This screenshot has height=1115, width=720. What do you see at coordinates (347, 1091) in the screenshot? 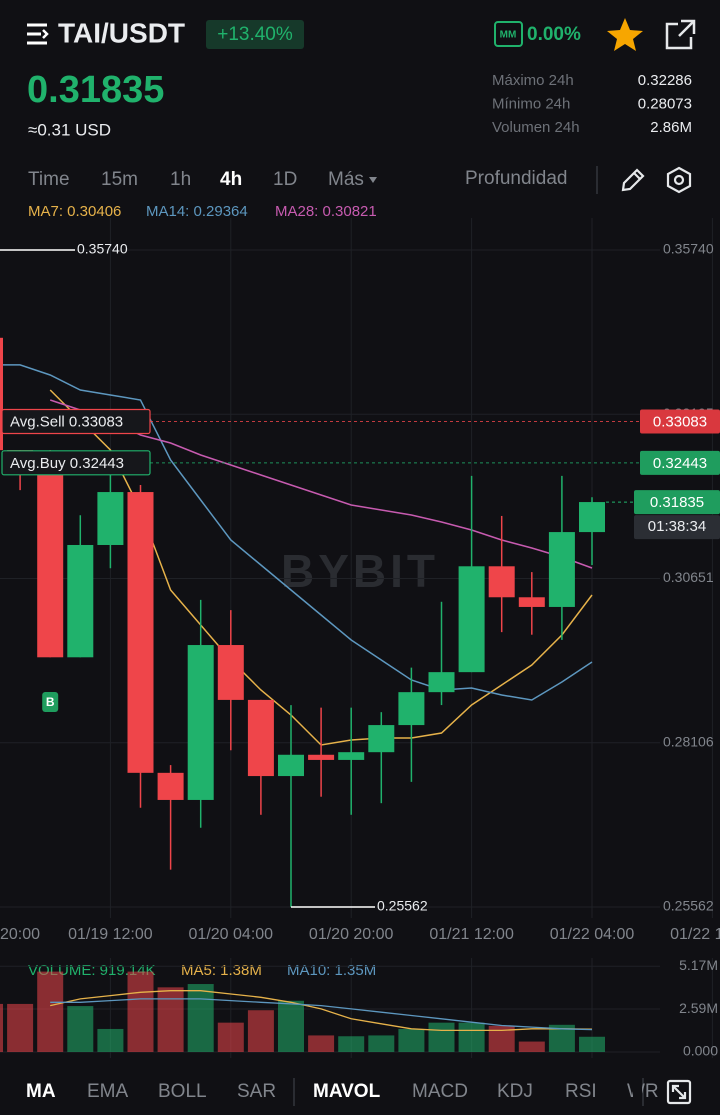
I see `indicator-tab: MAVOL` at bounding box center [347, 1091].